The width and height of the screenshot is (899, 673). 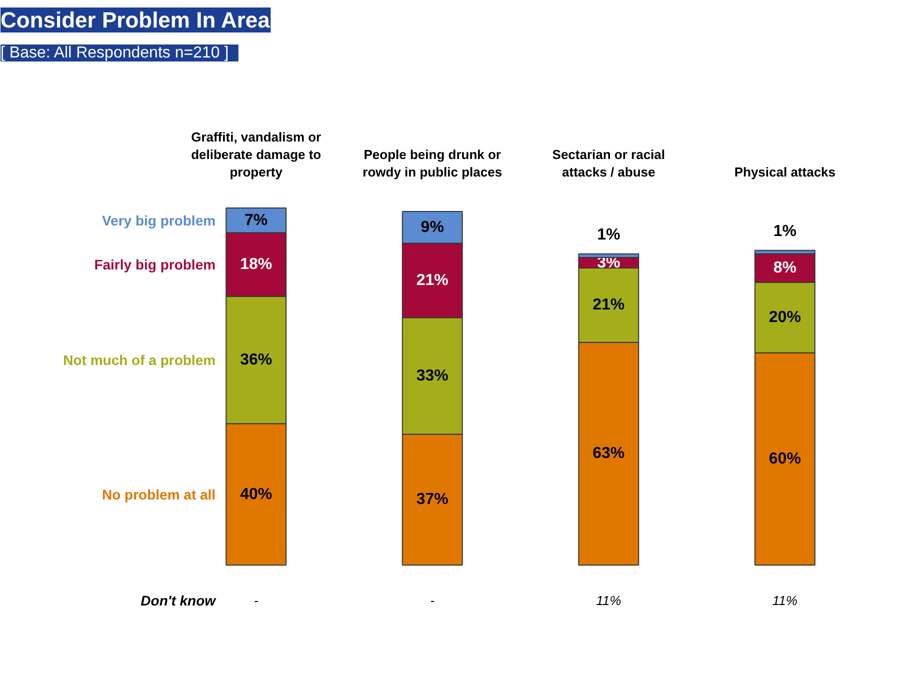 I want to click on series-label: Very big problem, so click(x=159, y=220).